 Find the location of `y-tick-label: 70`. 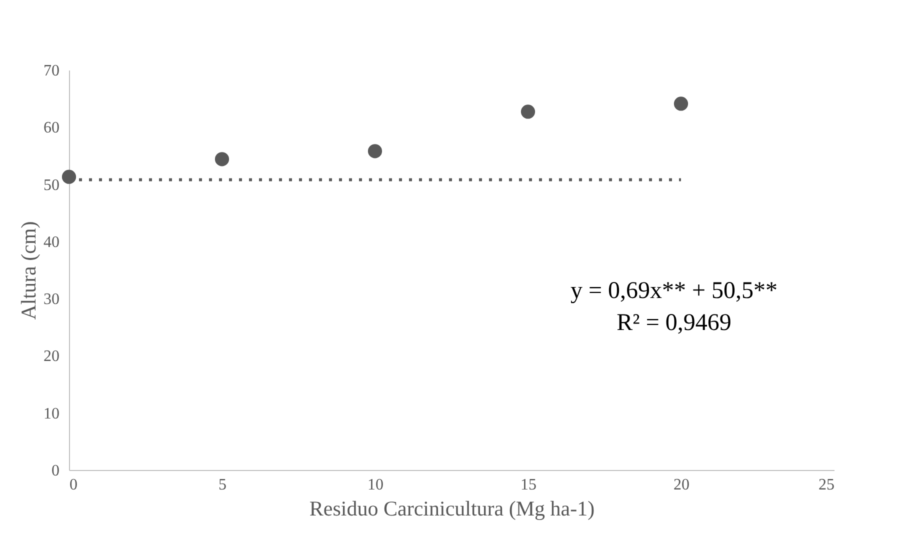

y-tick-label: 70 is located at coordinates (52, 71).